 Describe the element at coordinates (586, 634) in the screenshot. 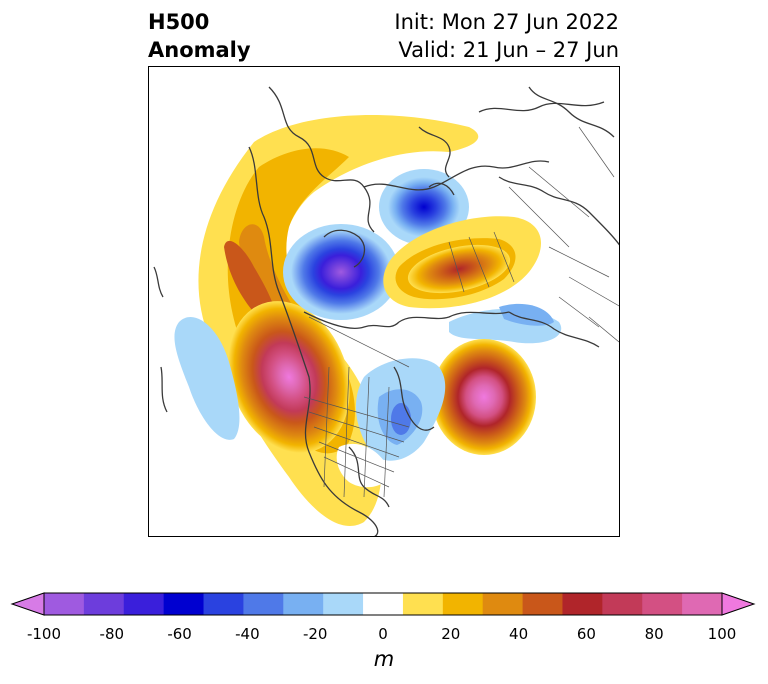

I see `colorbar-tick-label: 60` at that location.